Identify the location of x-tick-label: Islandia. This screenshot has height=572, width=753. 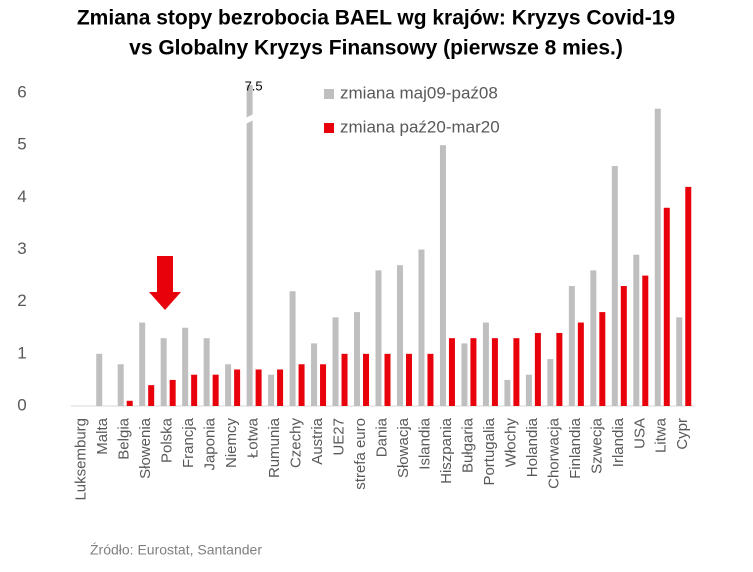
(424, 443).